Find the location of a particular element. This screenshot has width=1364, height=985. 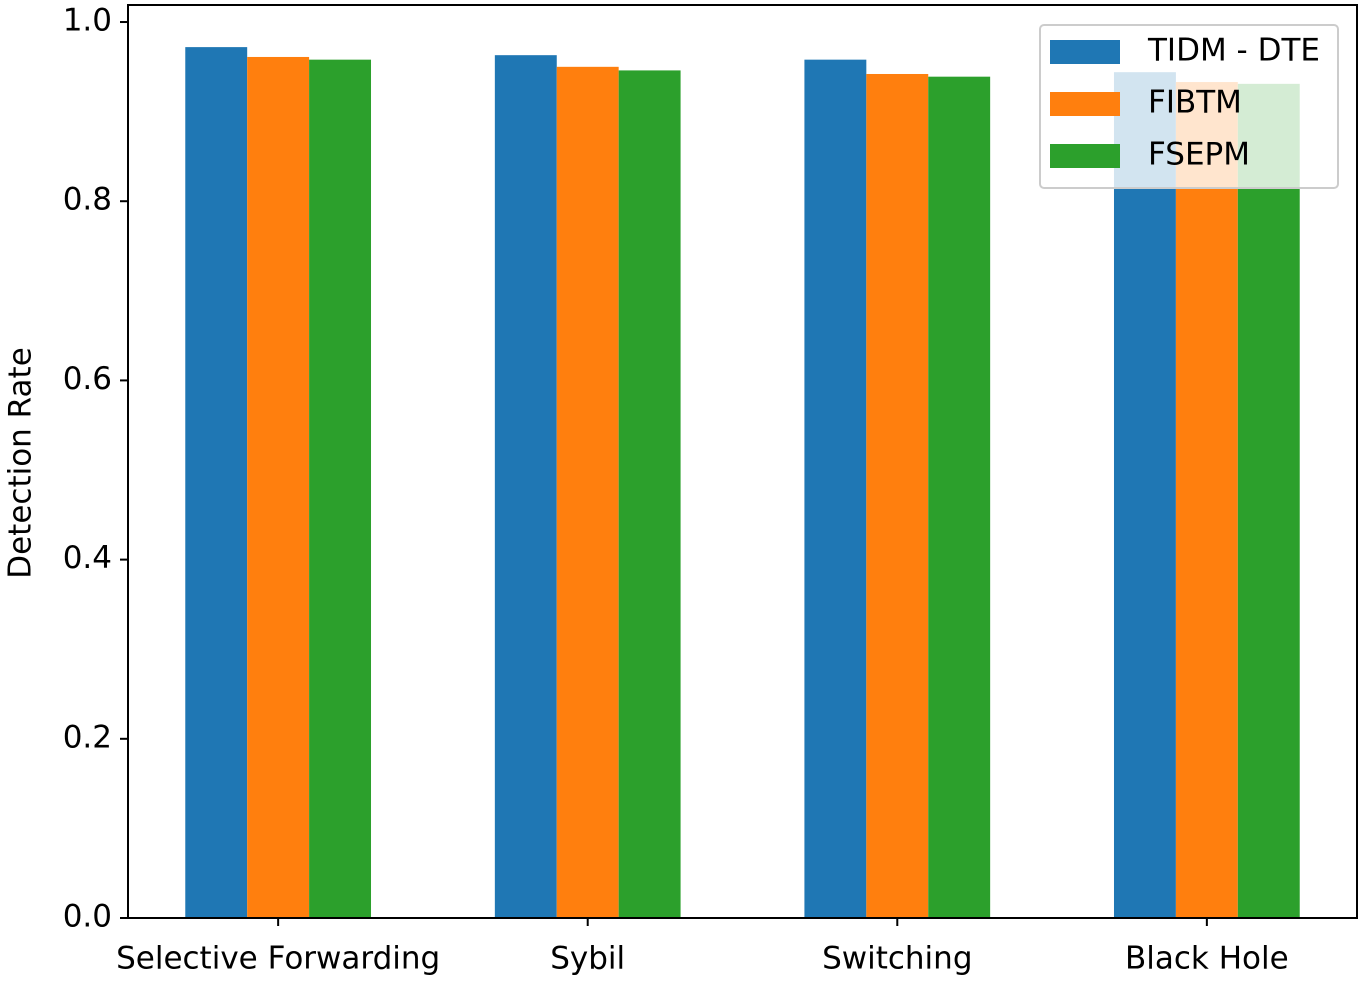

legend: TIDM - DTE FIBTM FSEPM is located at coordinates (1189, 106).